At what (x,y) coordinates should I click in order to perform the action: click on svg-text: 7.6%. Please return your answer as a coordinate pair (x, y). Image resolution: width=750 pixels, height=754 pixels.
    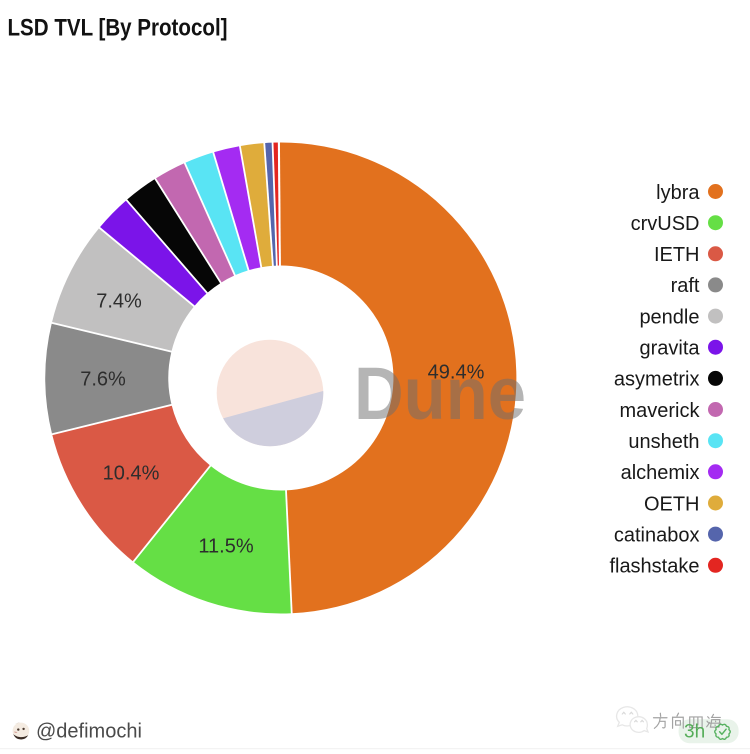
    Looking at the image, I should click on (103, 379).